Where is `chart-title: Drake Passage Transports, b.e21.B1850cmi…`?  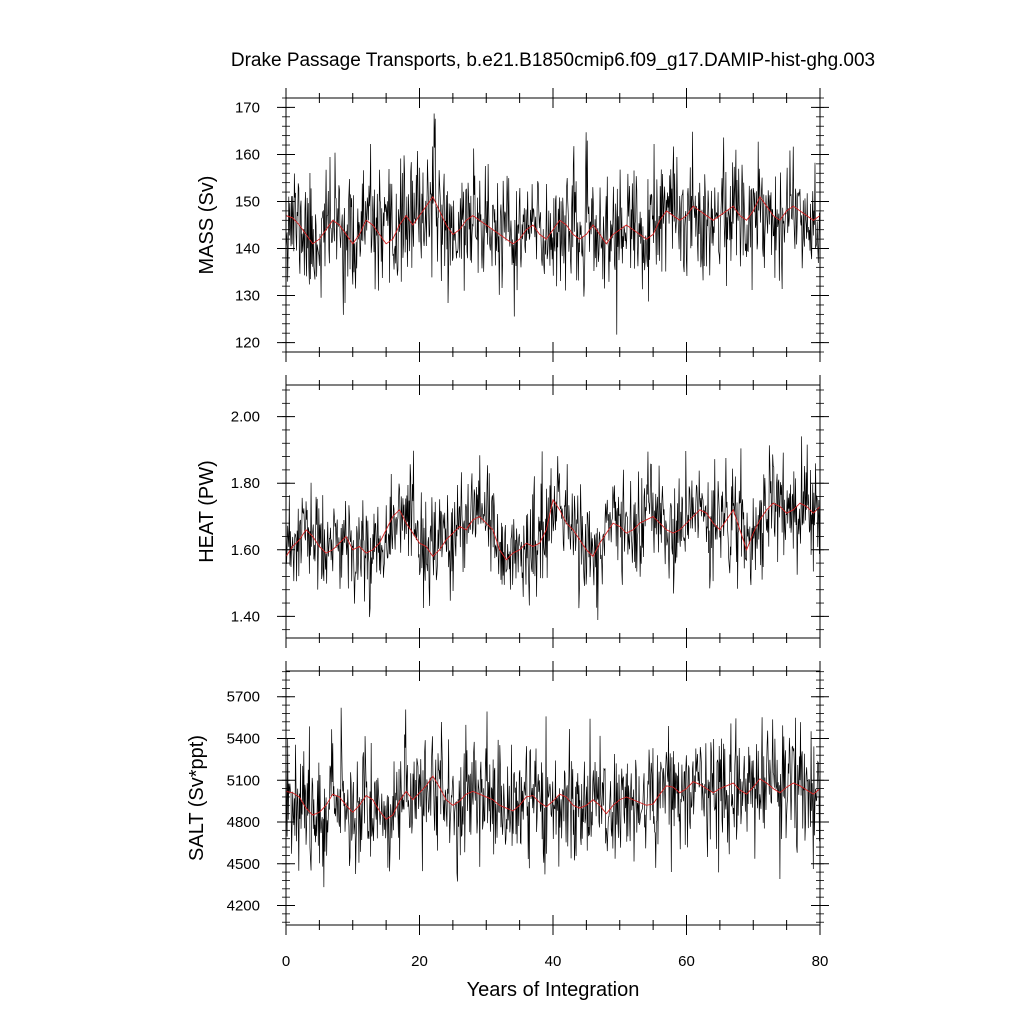 chart-title: Drake Passage Transports, b.e21.B1850cmi… is located at coordinates (553, 60).